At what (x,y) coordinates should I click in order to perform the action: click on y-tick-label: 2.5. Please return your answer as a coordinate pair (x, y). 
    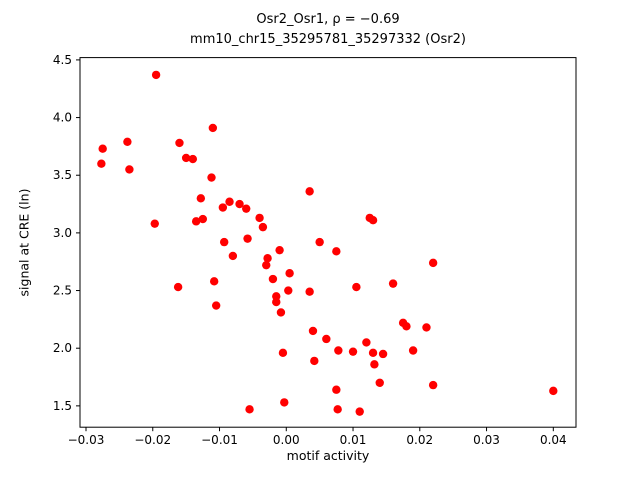
    Looking at the image, I should click on (62, 291).